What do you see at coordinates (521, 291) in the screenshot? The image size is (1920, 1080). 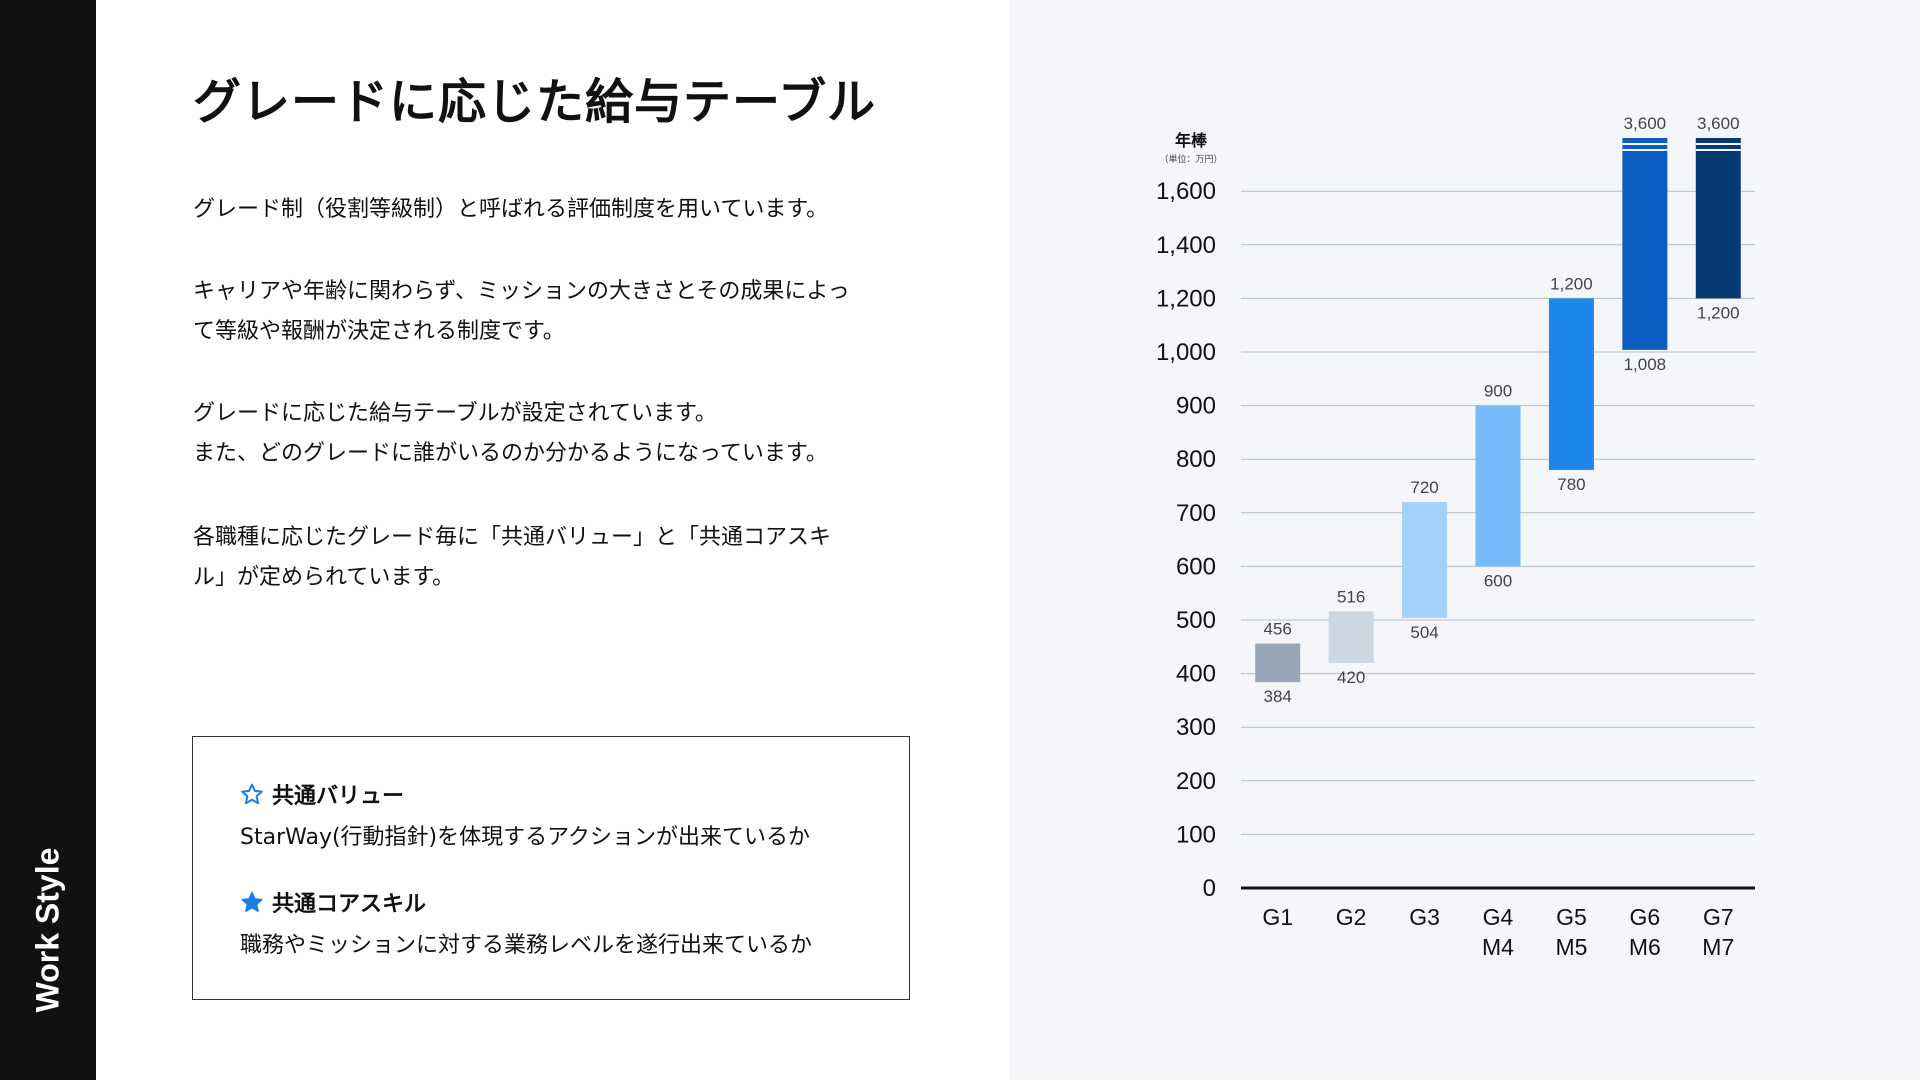 I see `paragraph-line: キャリアや年齢に関わらず、ミッションの大きさとその成果によっ` at bounding box center [521, 291].